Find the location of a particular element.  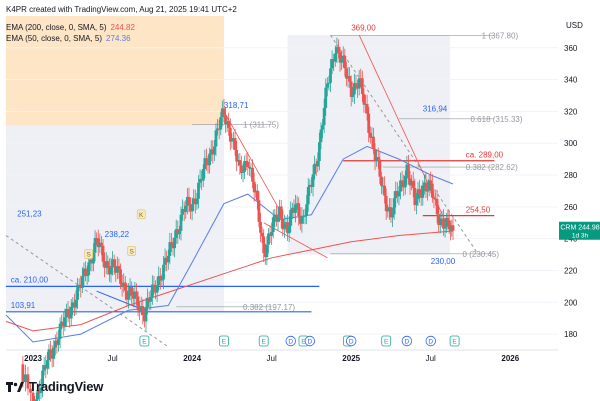

price-label: 316,94 is located at coordinates (435, 108).